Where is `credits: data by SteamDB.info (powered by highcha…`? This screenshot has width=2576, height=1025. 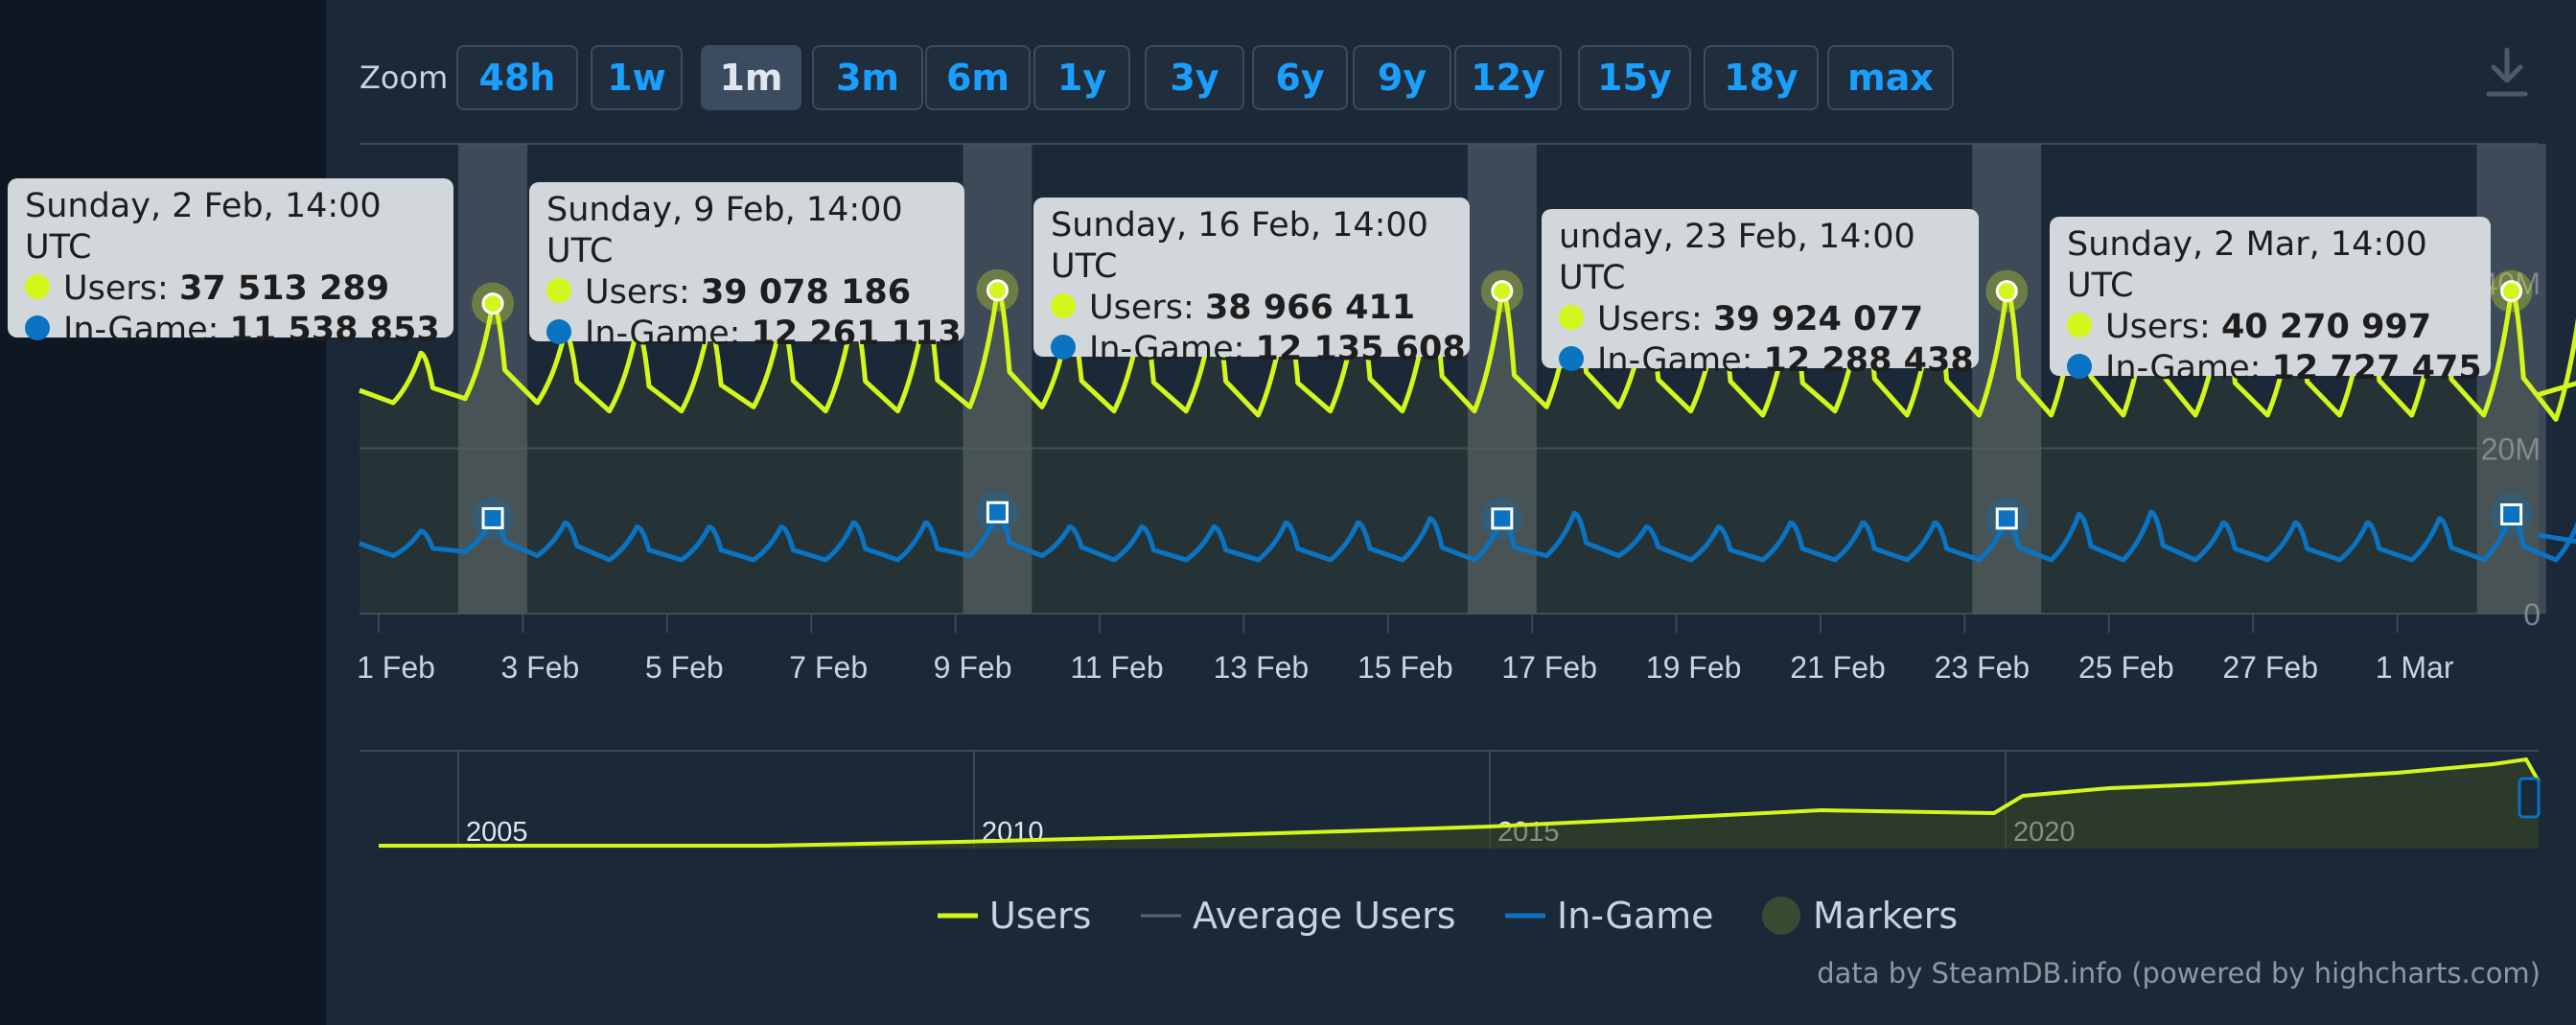 credits: data by SteamDB.info (powered by highcha… is located at coordinates (2179, 974).